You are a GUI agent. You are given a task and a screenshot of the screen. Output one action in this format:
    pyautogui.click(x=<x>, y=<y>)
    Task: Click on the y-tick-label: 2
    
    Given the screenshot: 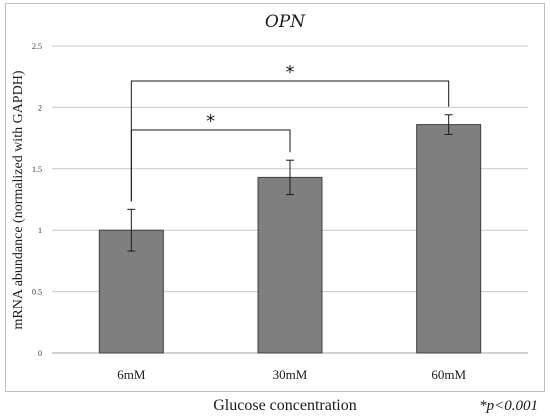 What is the action you would take?
    pyautogui.click(x=40, y=107)
    